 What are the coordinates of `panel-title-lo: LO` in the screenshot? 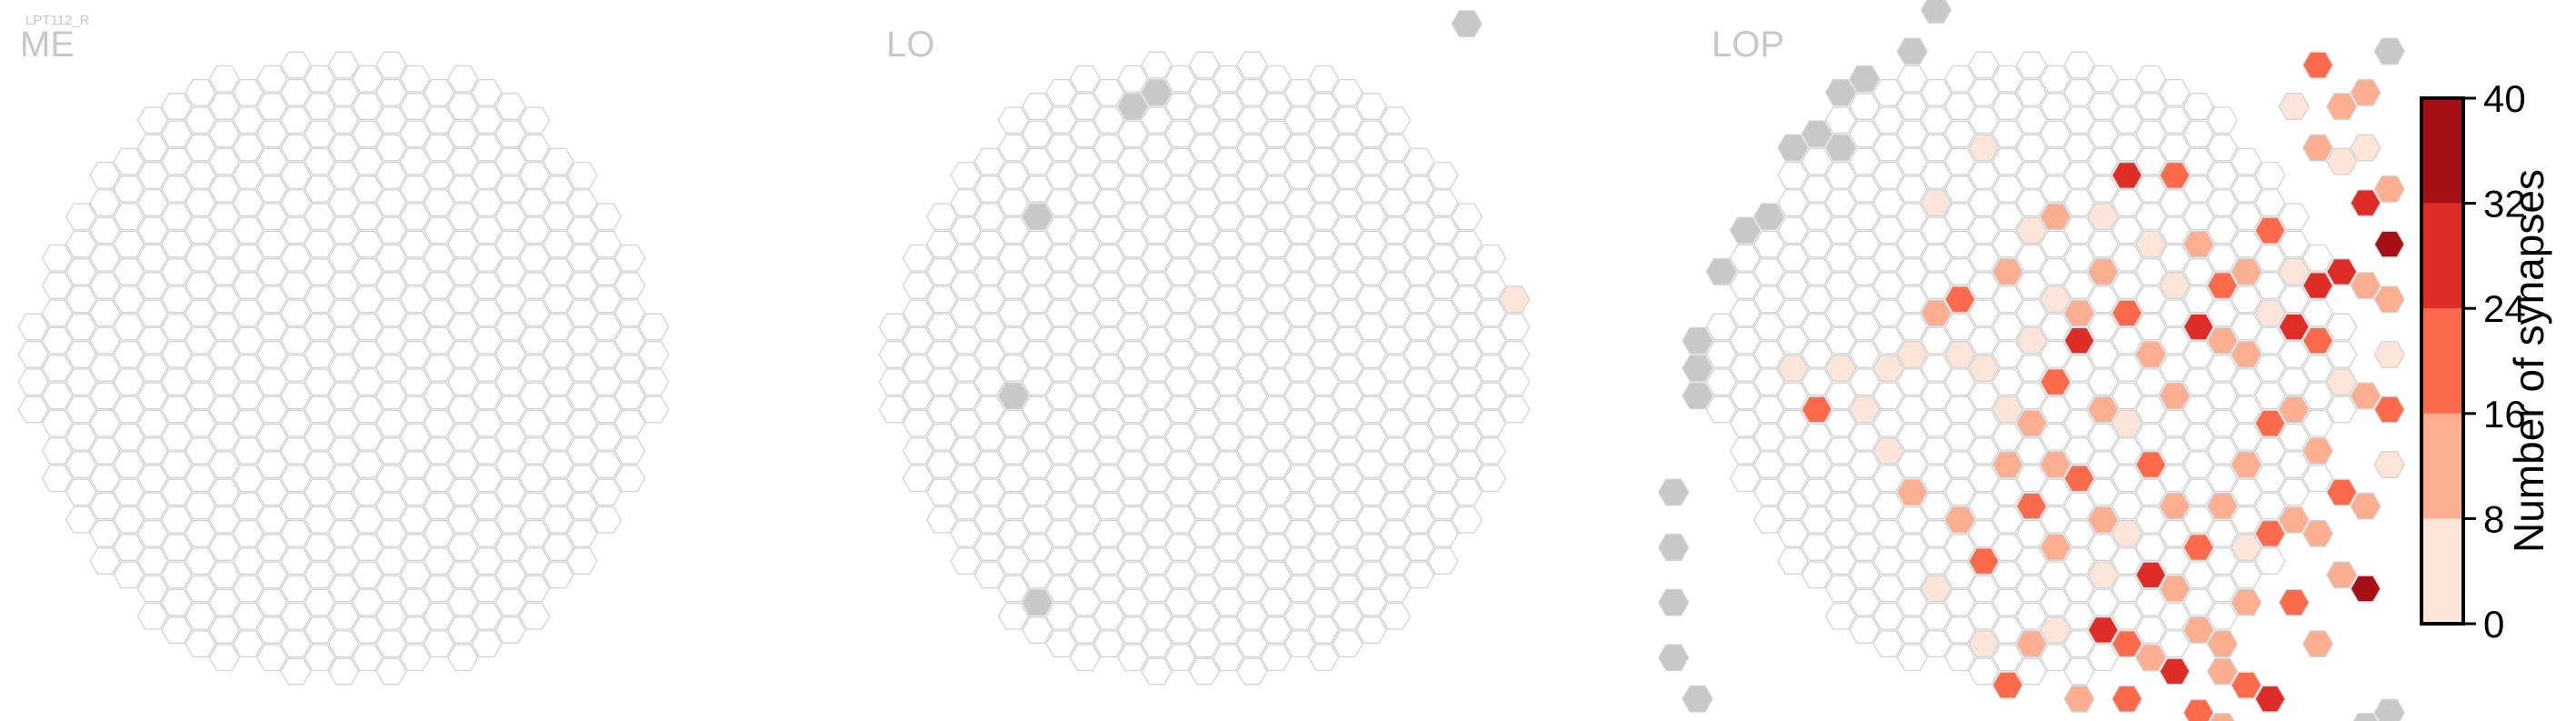 It's located at (910, 45).